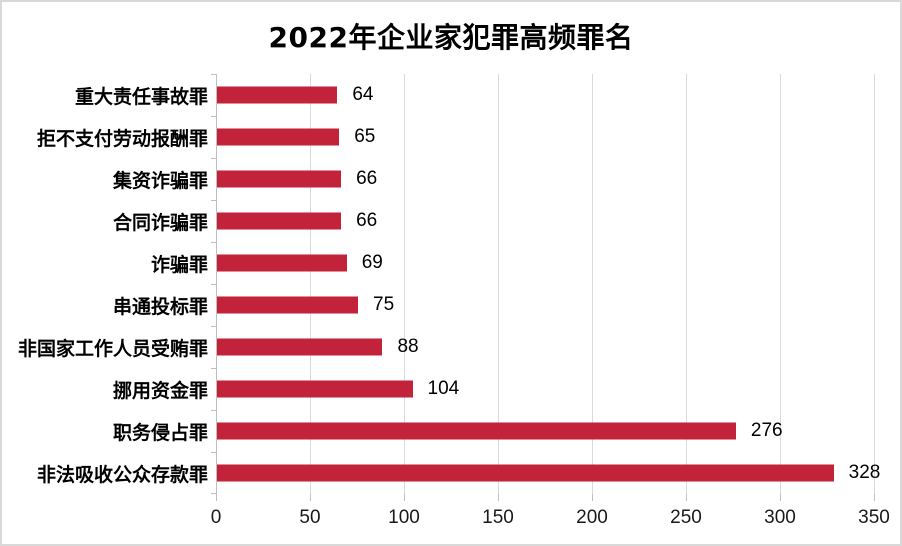  Describe the element at coordinates (384, 304) in the screenshot. I see `value-label: 75` at that location.